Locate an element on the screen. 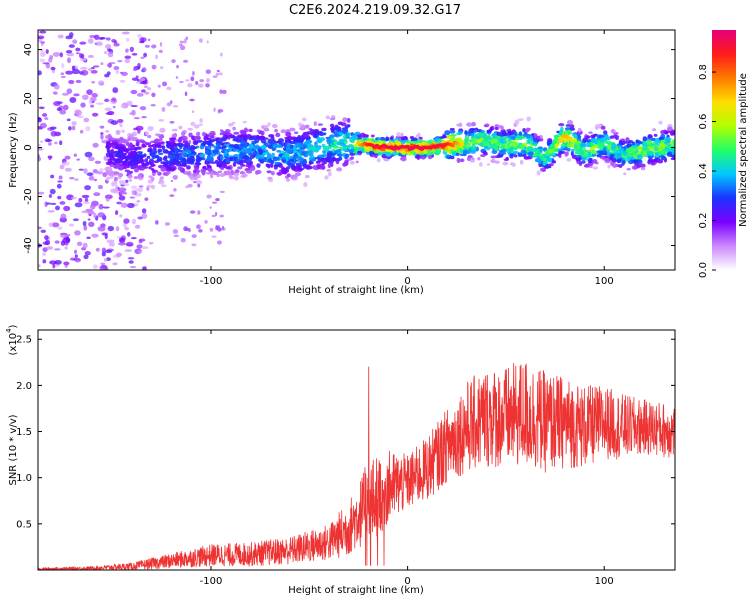 The image size is (750, 600). snr-y-scale-label: (x104) is located at coordinates (12, 339).